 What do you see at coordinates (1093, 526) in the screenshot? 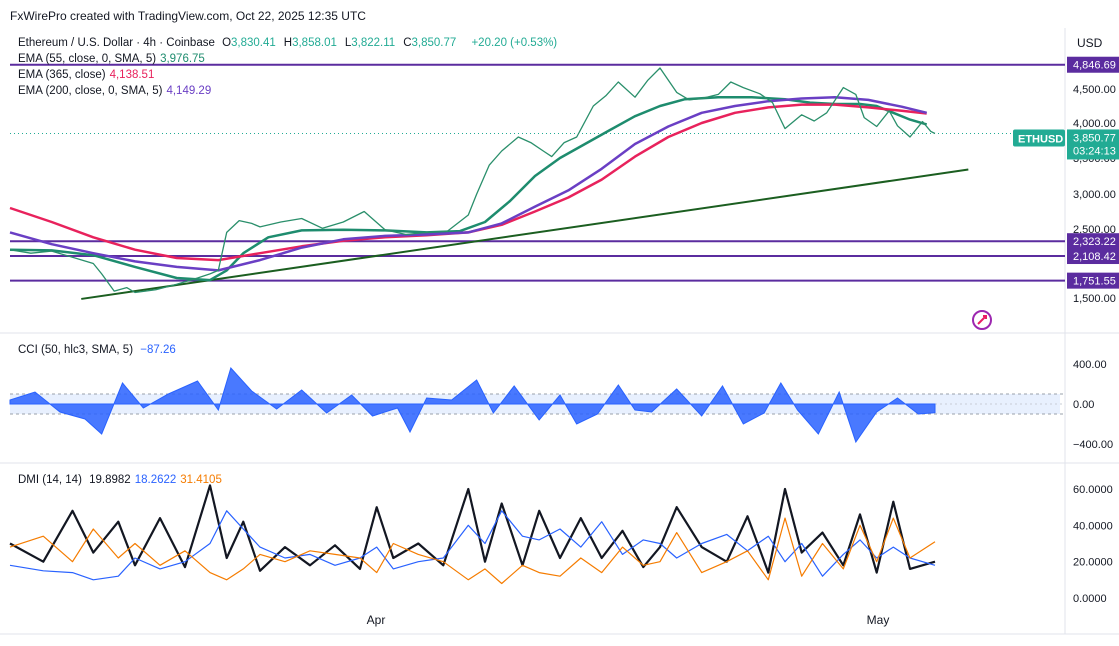
I see `dmi-tick-label: 40.0000` at bounding box center [1093, 526].